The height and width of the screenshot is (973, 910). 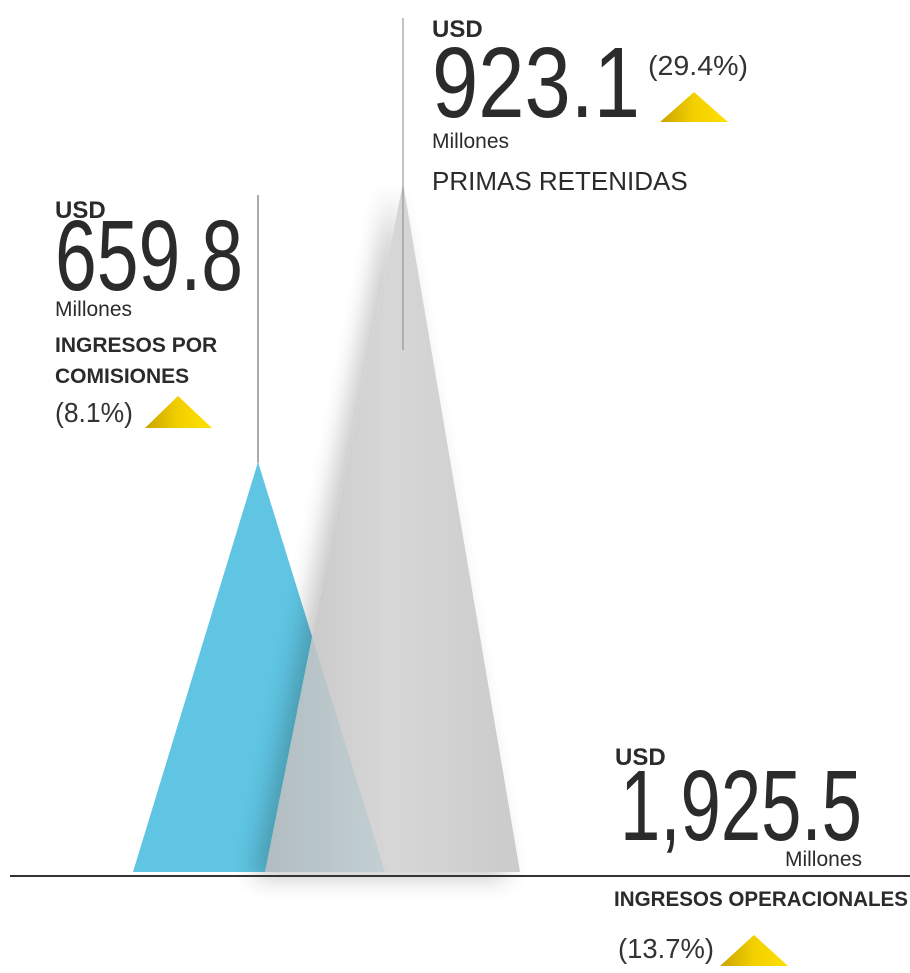 I want to click on change: (8.1%), so click(x=94, y=412).